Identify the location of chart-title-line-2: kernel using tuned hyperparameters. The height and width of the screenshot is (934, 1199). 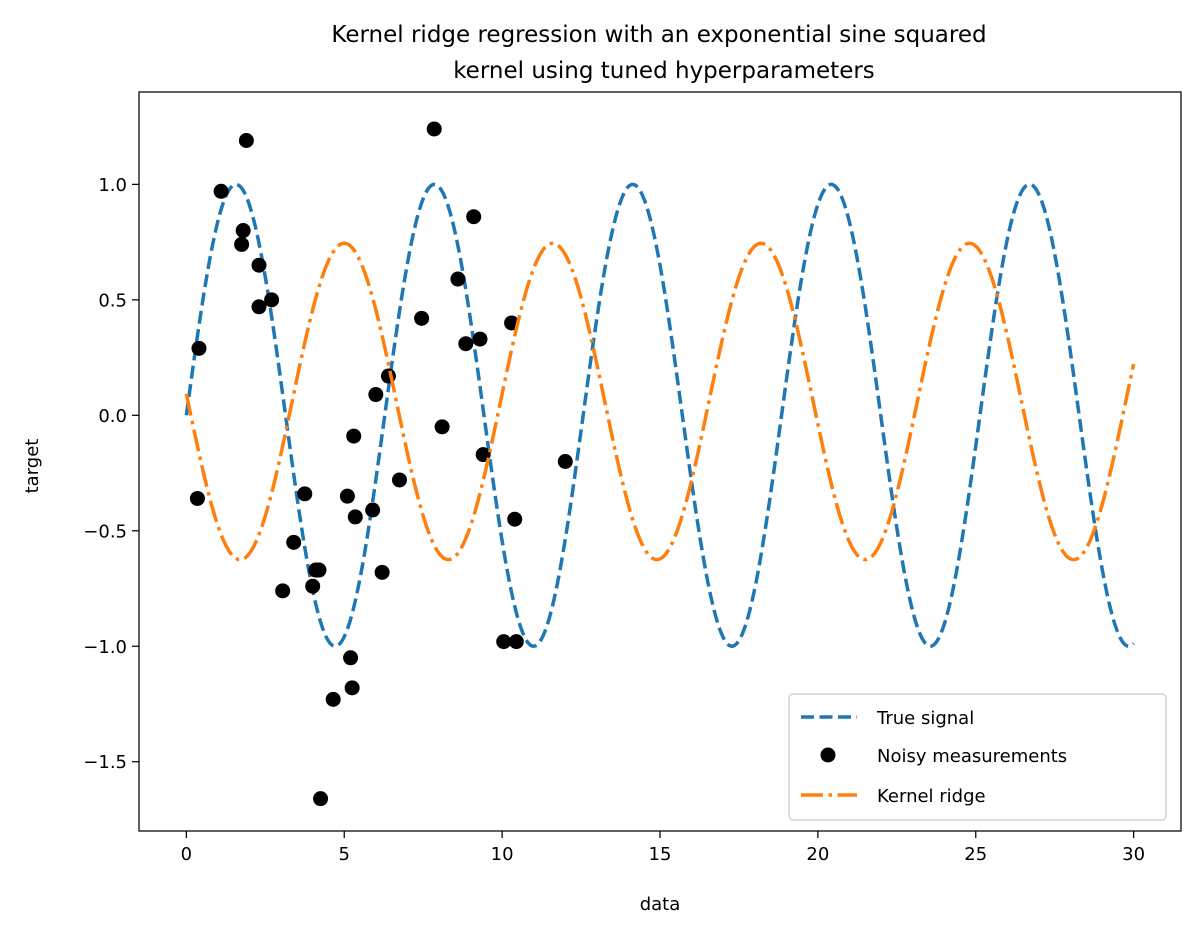
(664, 71).